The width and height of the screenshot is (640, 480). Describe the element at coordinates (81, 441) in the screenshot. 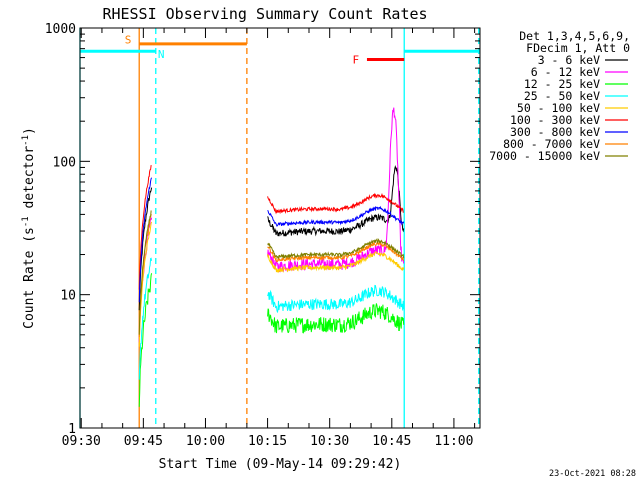

I see `x-tick-label: 09:30` at that location.